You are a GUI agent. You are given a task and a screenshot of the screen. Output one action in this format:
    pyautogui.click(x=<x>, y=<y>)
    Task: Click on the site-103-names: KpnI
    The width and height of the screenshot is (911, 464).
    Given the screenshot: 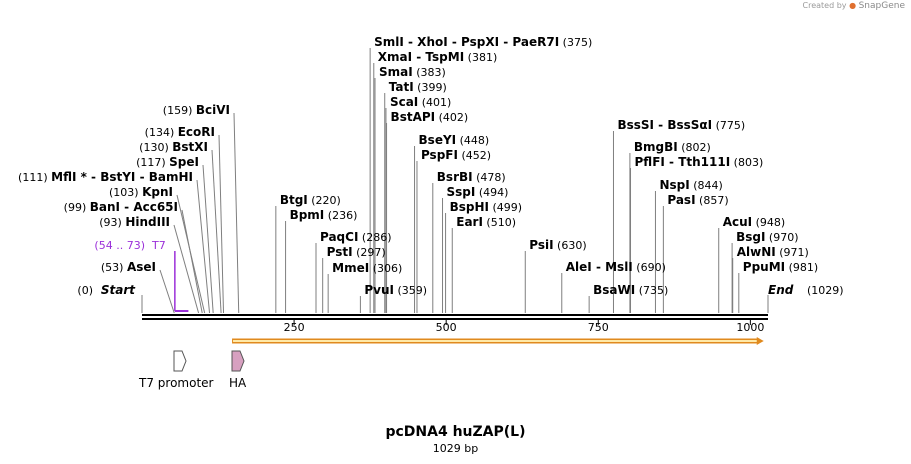 What is the action you would take?
    pyautogui.click(x=157, y=192)
    